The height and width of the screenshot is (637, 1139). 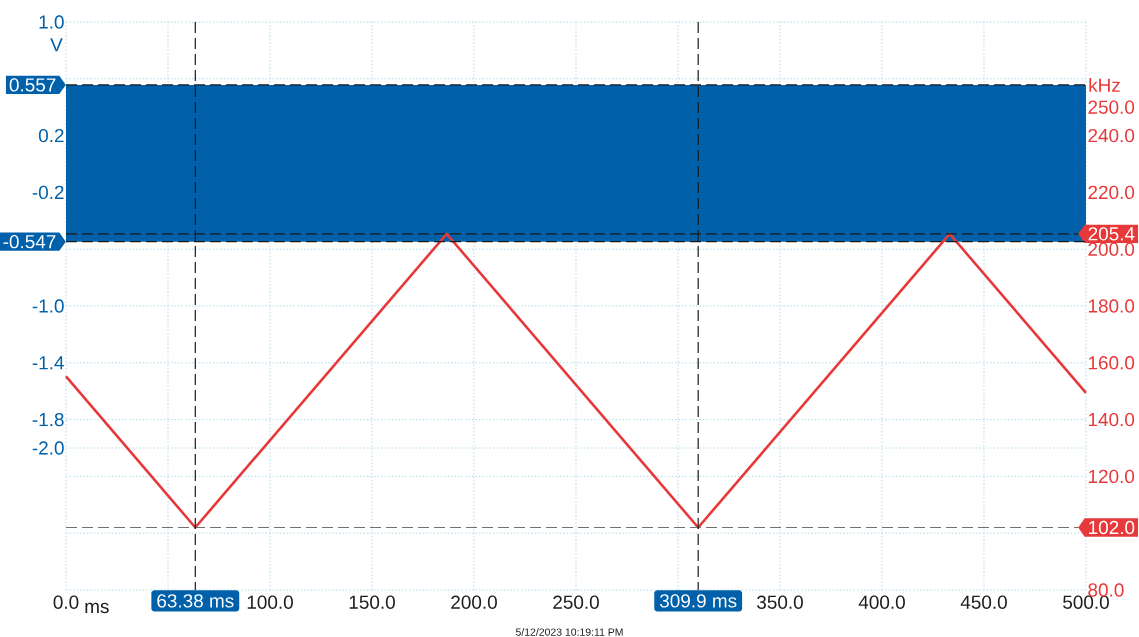 I want to click on x-tick-label: 0.0, so click(x=66, y=602).